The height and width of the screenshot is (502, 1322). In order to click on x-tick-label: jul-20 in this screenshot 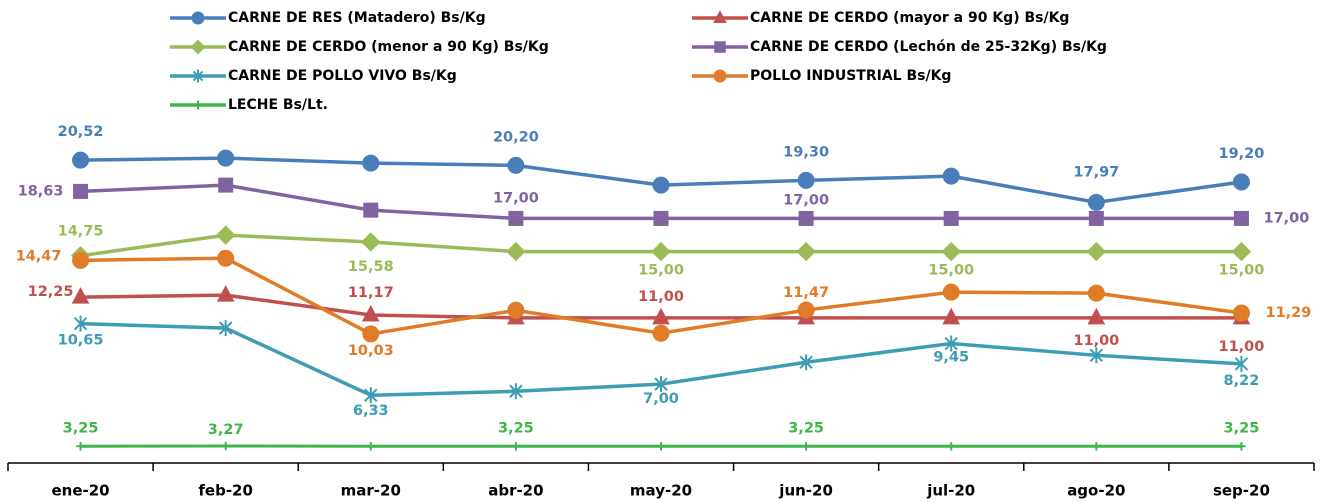, I will do `click(950, 491)`.